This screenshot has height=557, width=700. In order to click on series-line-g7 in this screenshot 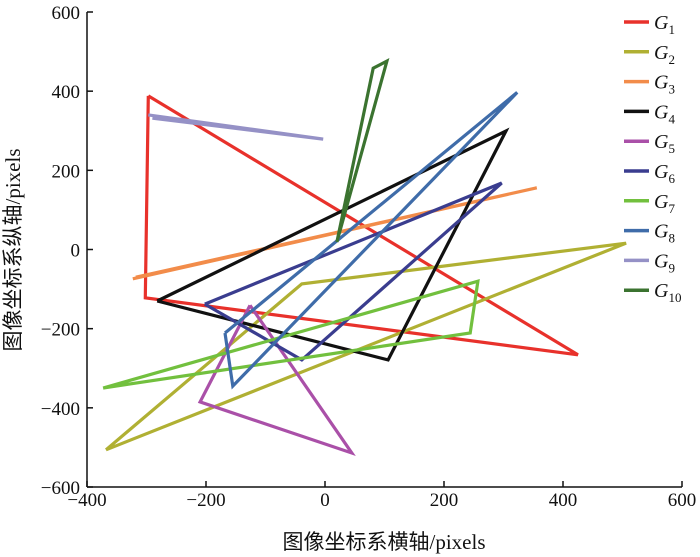, I will do `click(291, 334)`.